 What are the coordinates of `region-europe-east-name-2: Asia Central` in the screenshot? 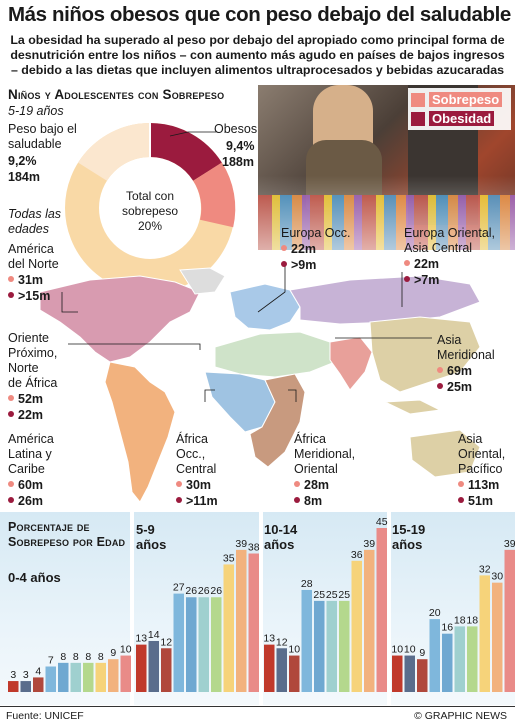 It's located at (438, 248).